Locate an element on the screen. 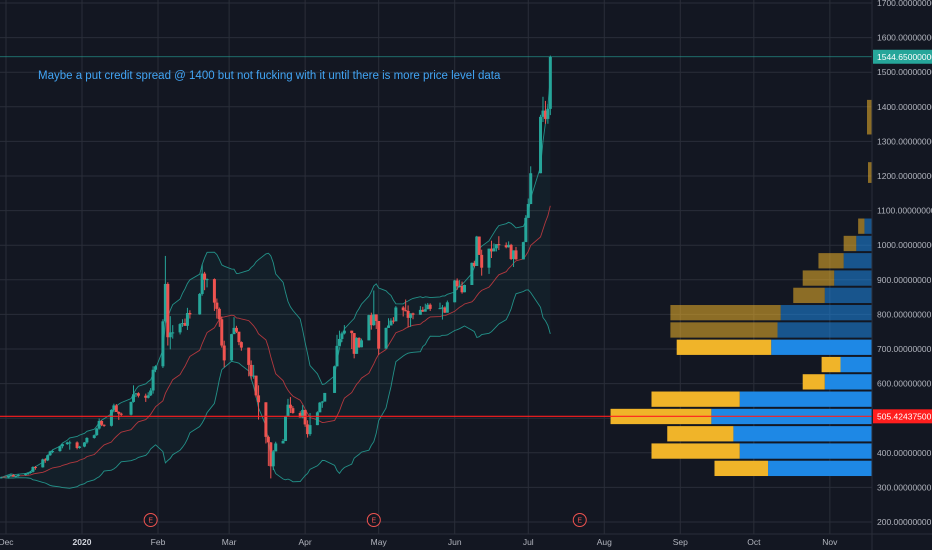 This screenshot has width=932, height=550. time-tick-label: Mar is located at coordinates (229, 542).